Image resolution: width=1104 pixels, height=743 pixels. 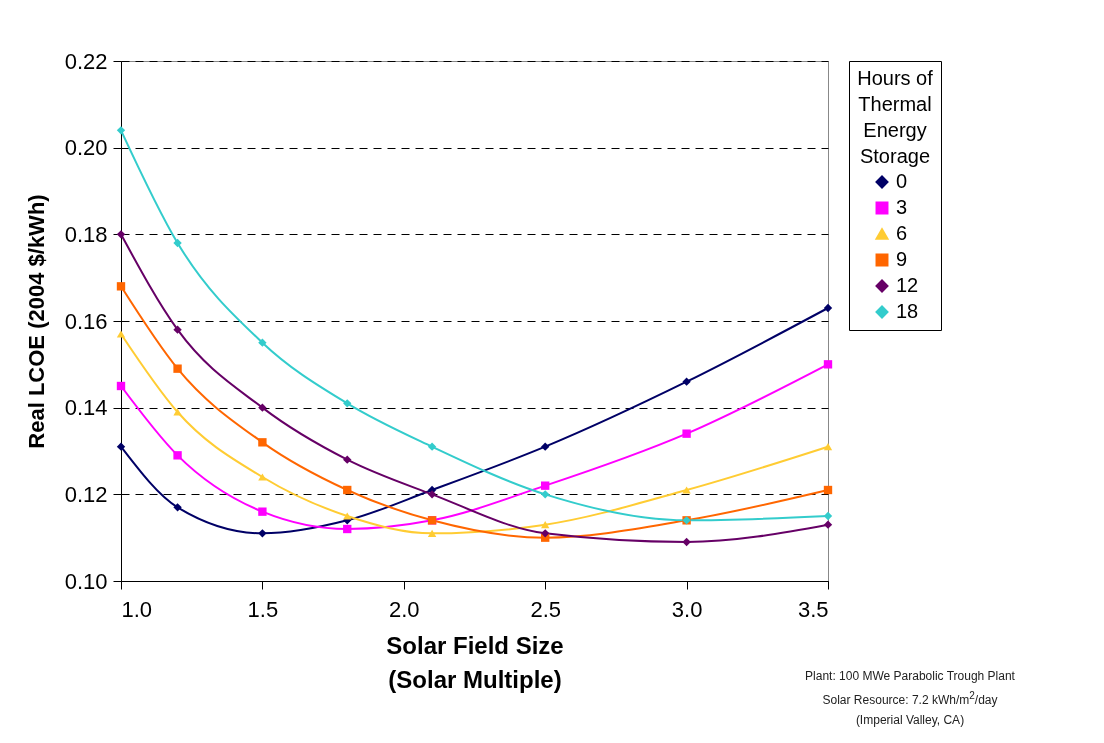 What do you see at coordinates (902, 181) in the screenshot?
I see `legend-label: 0` at bounding box center [902, 181].